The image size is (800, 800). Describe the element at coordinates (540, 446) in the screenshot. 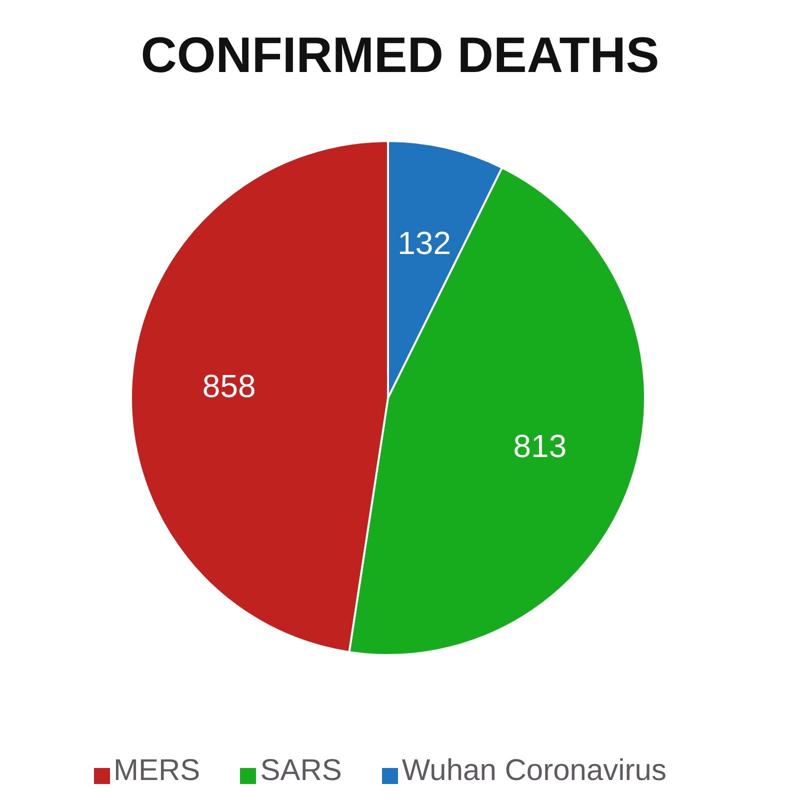

I see `data-label: 813` at that location.